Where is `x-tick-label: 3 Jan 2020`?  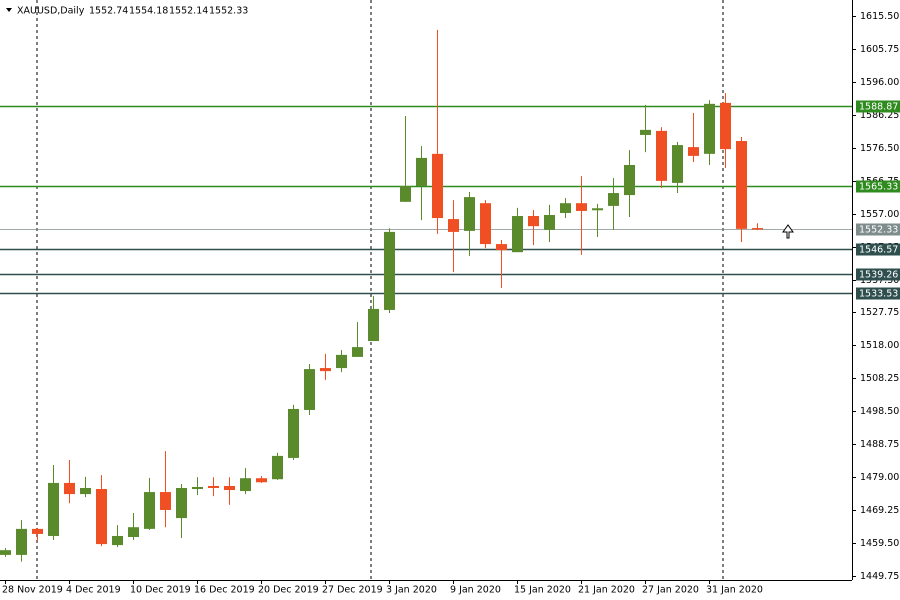 x-tick-label: 3 Jan 2020 is located at coordinates (411, 590).